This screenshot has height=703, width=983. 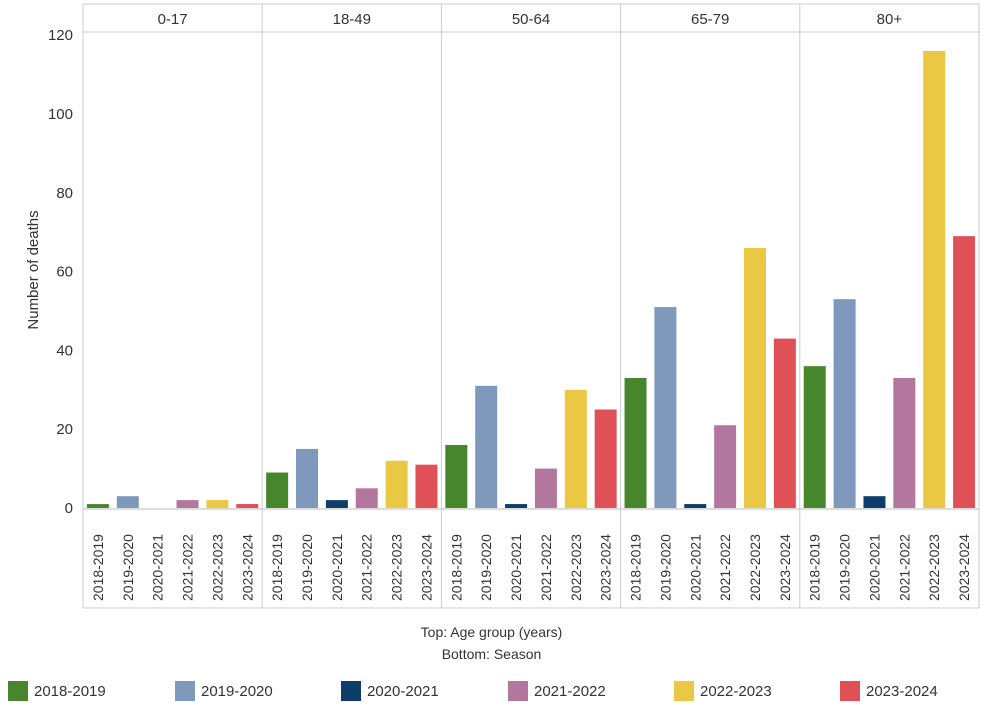 I want to click on bar-50-64-2019-2020, so click(x=486, y=446).